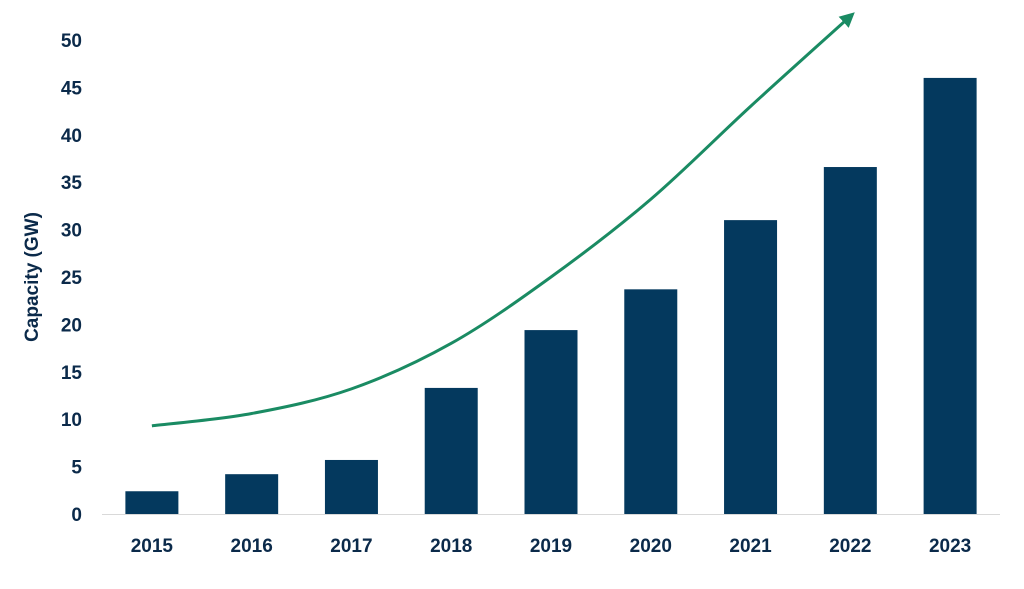 This screenshot has width=1024, height=589. Describe the element at coordinates (252, 546) in the screenshot. I see `x-tick-label: 2016` at that location.